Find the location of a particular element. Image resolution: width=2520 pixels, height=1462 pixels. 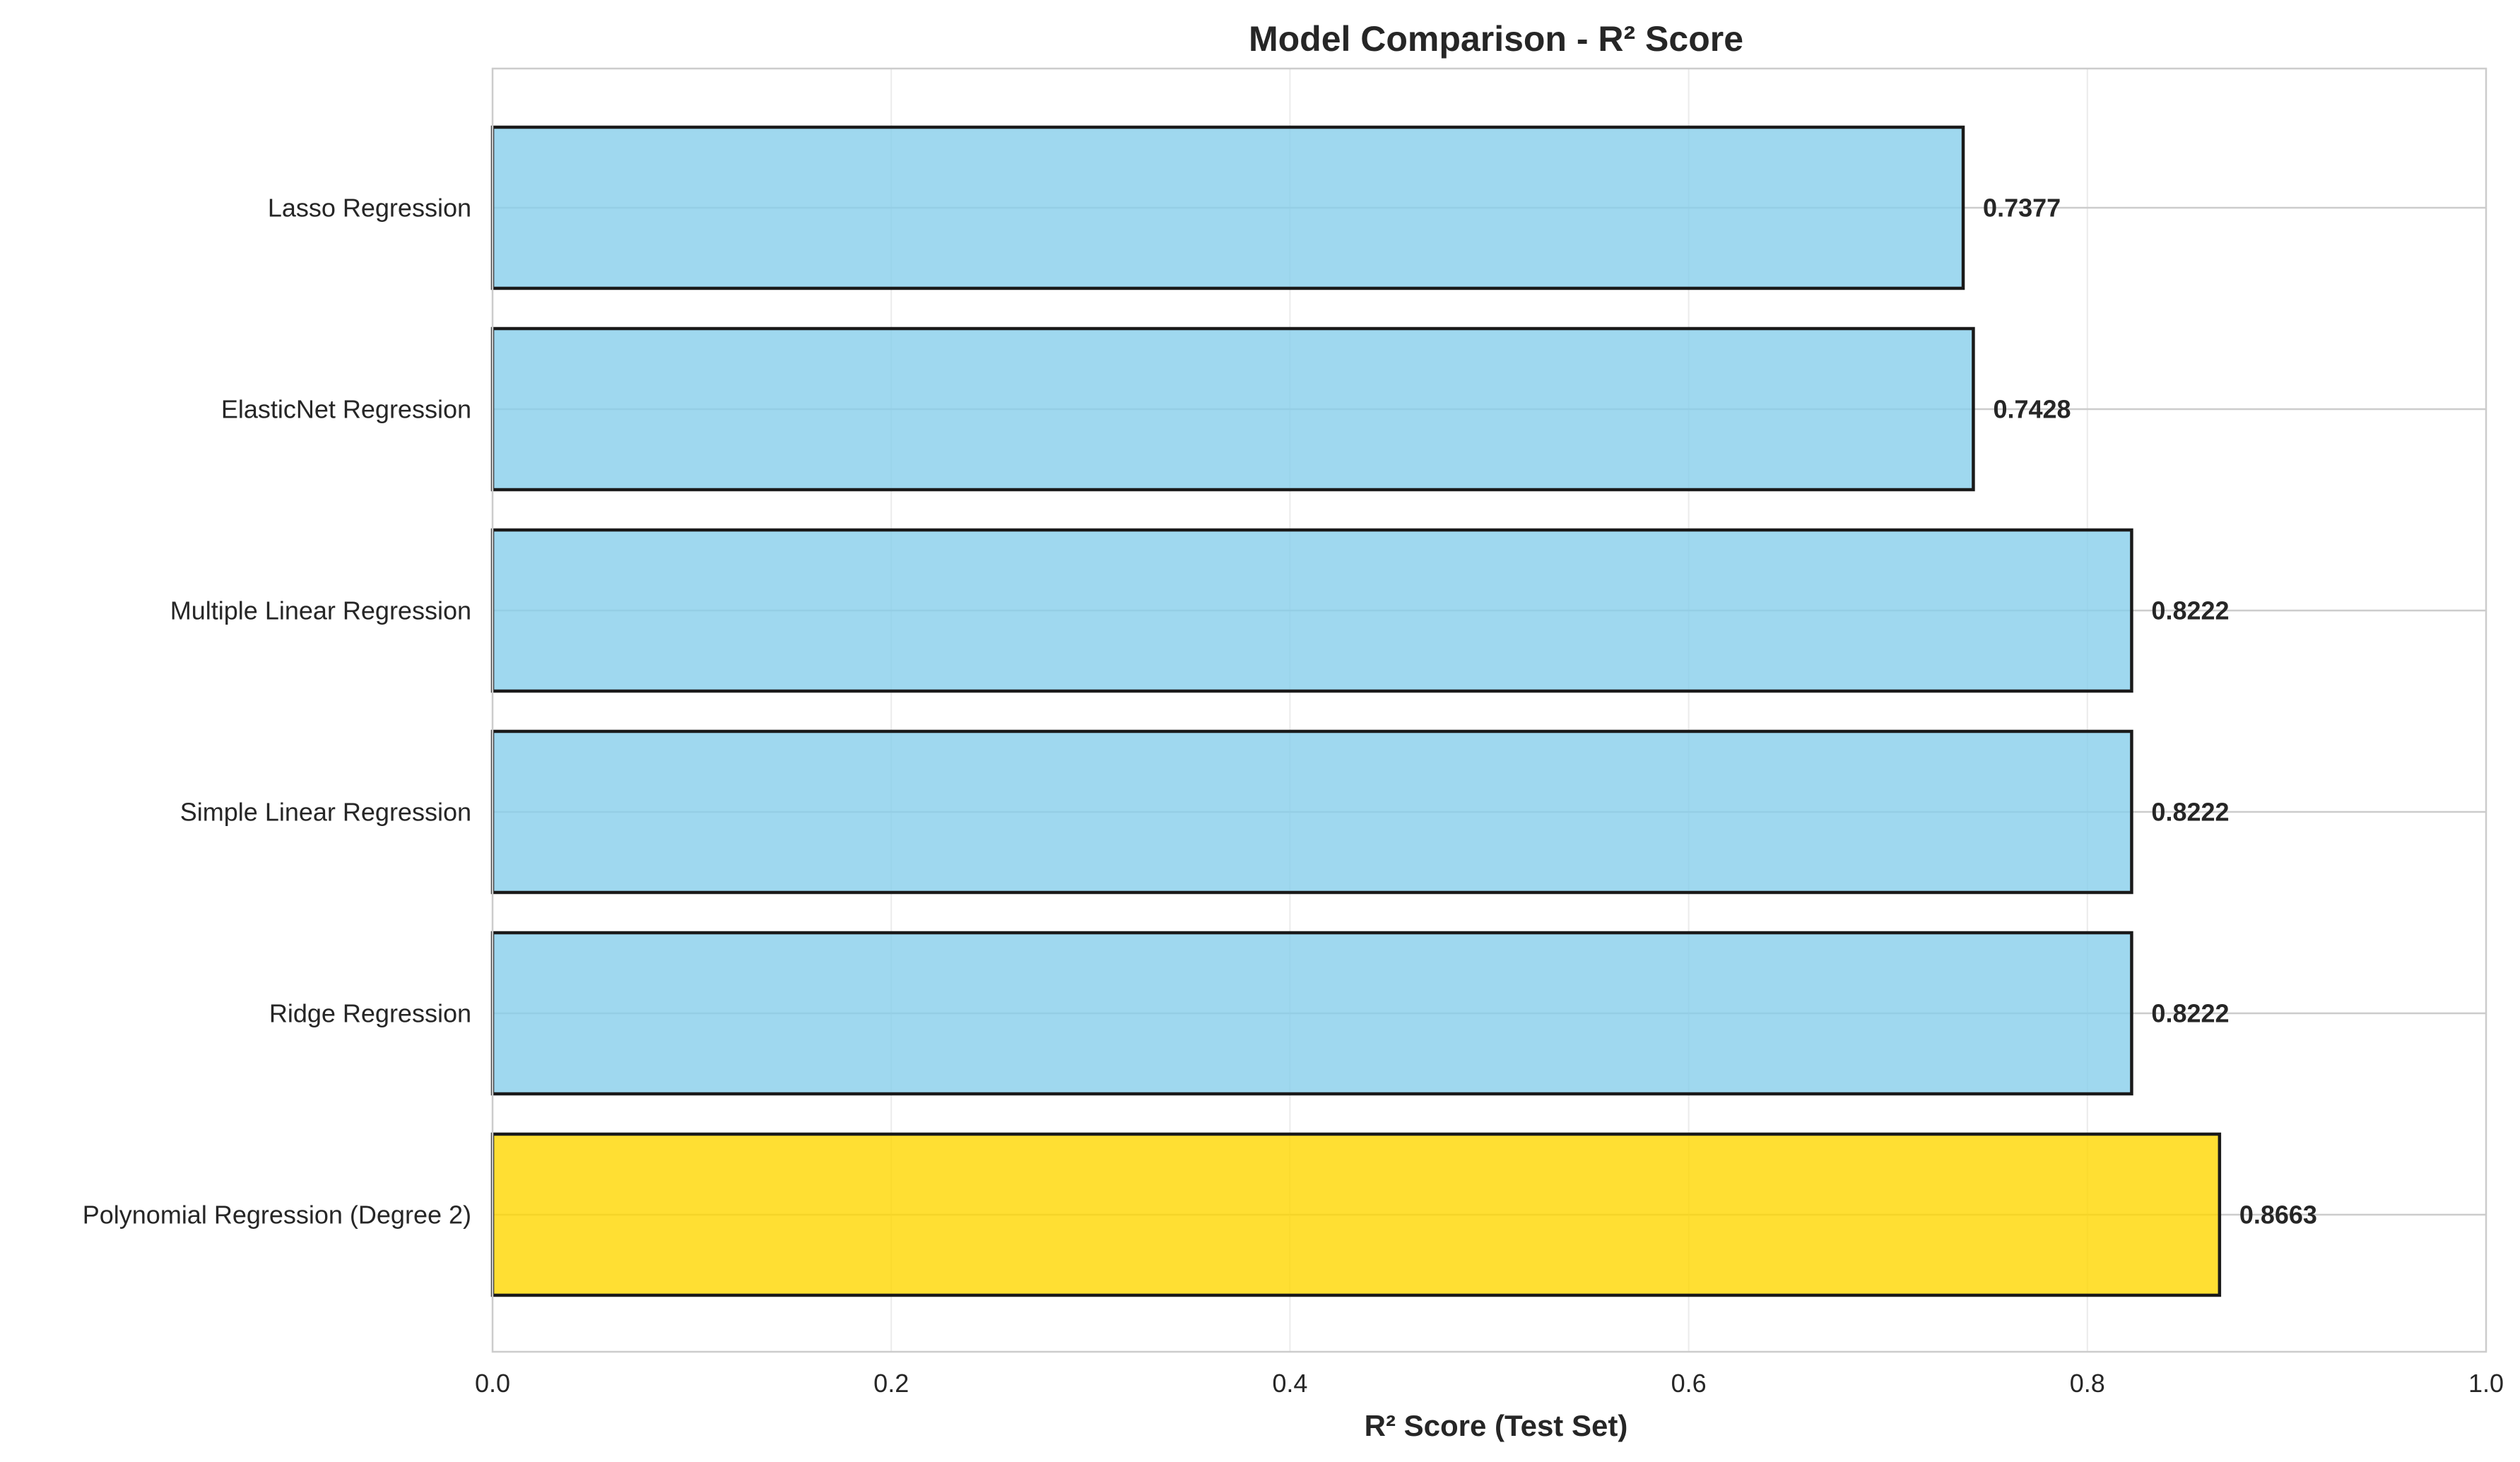

x-tick-label: 0.4 is located at coordinates (1289, 1383).